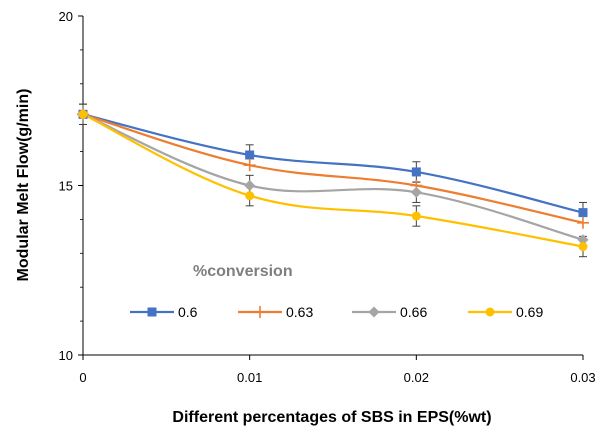 This screenshot has height=430, width=595. Describe the element at coordinates (275, 312) in the screenshot. I see `legend-item-0.63: 0.63` at that location.